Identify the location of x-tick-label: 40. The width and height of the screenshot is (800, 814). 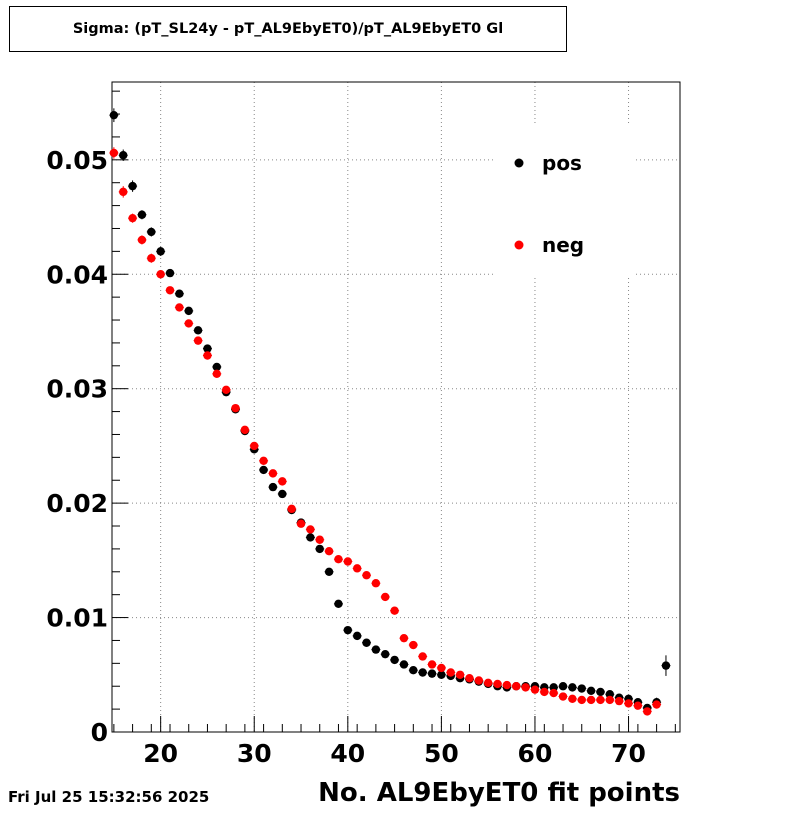
(347, 753).